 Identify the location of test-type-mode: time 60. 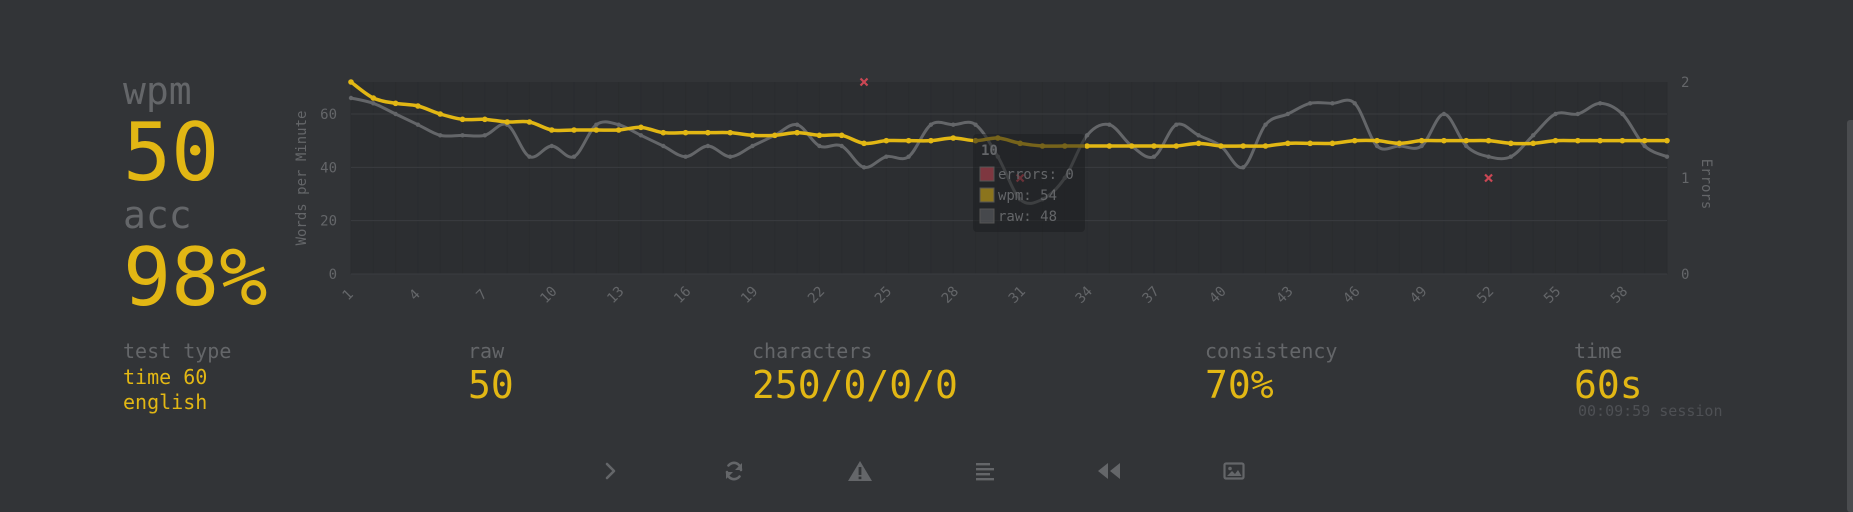
(165, 377).